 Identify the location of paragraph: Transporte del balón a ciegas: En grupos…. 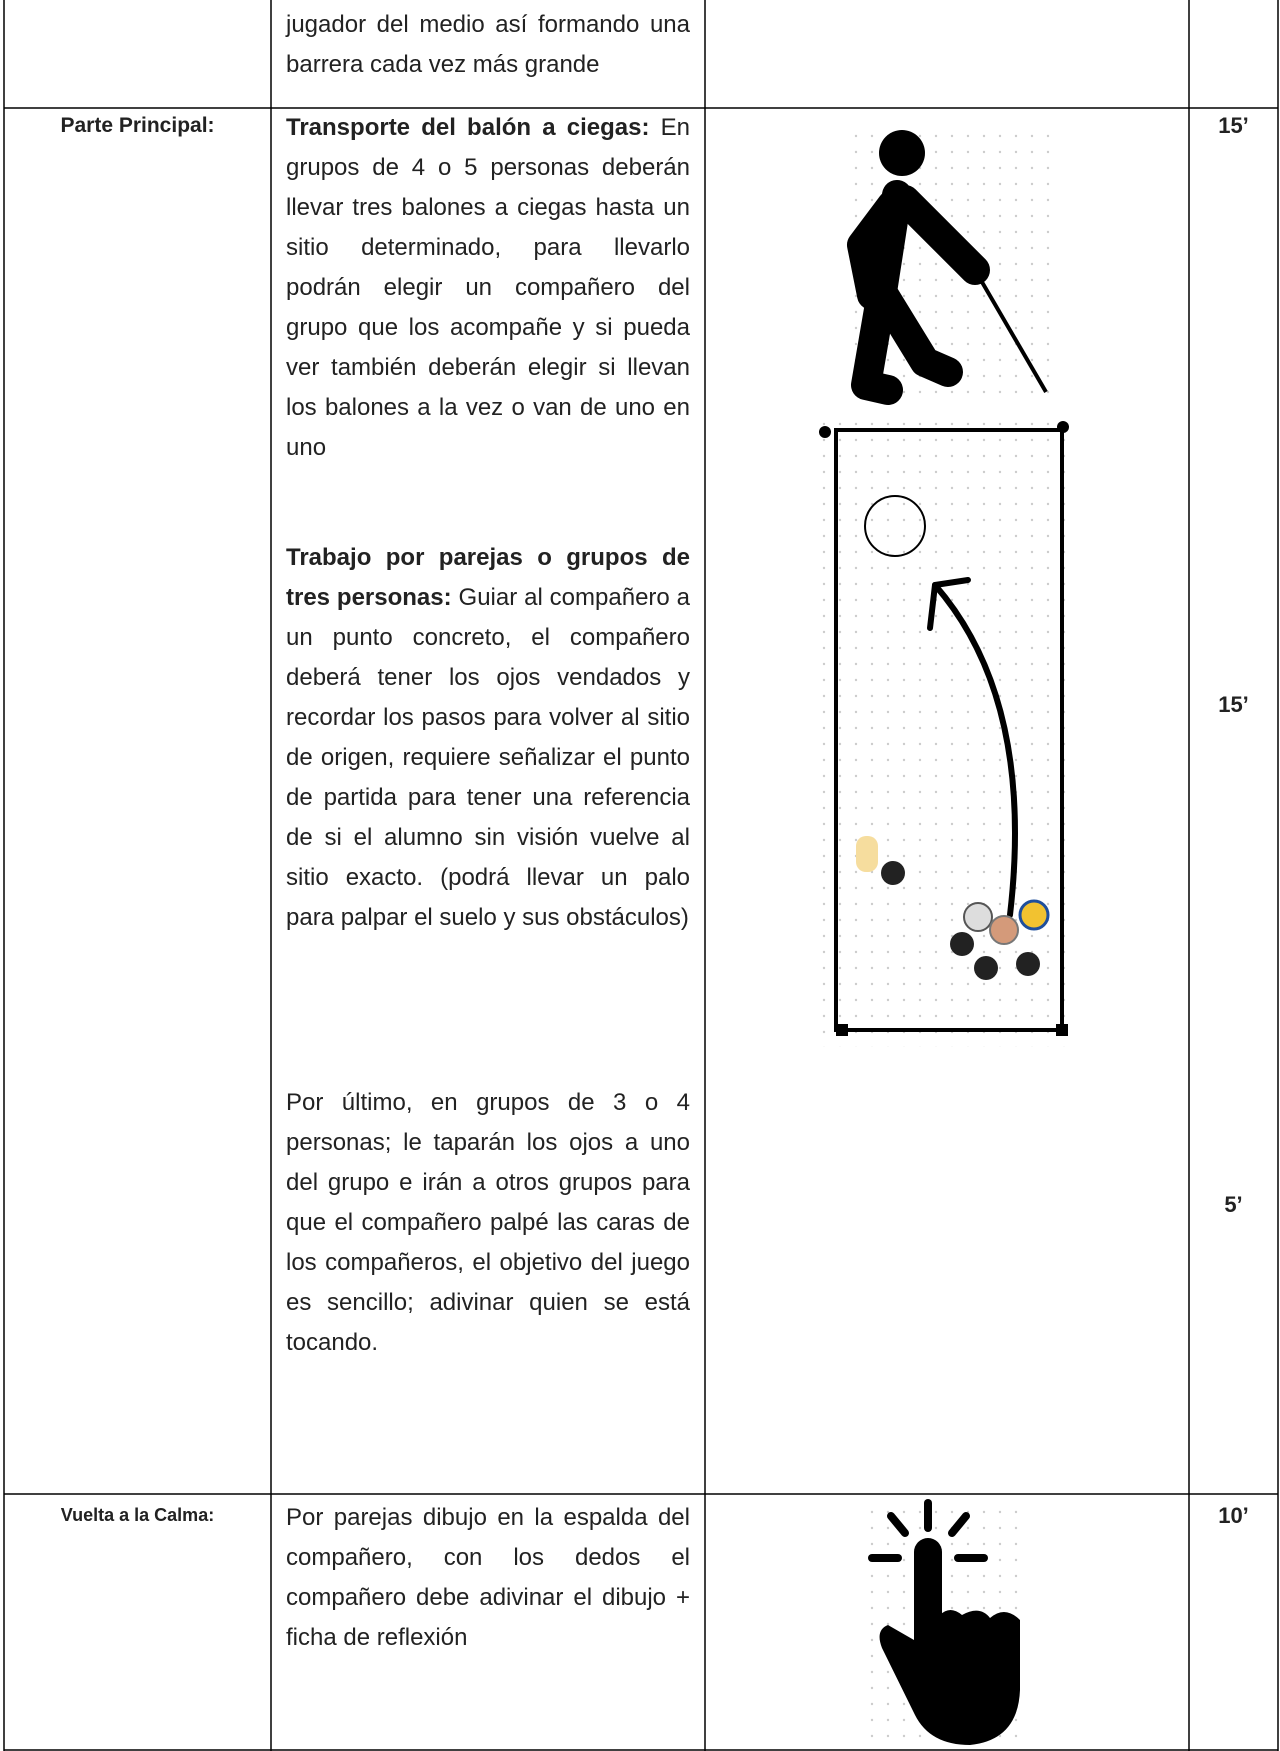
(488, 288).